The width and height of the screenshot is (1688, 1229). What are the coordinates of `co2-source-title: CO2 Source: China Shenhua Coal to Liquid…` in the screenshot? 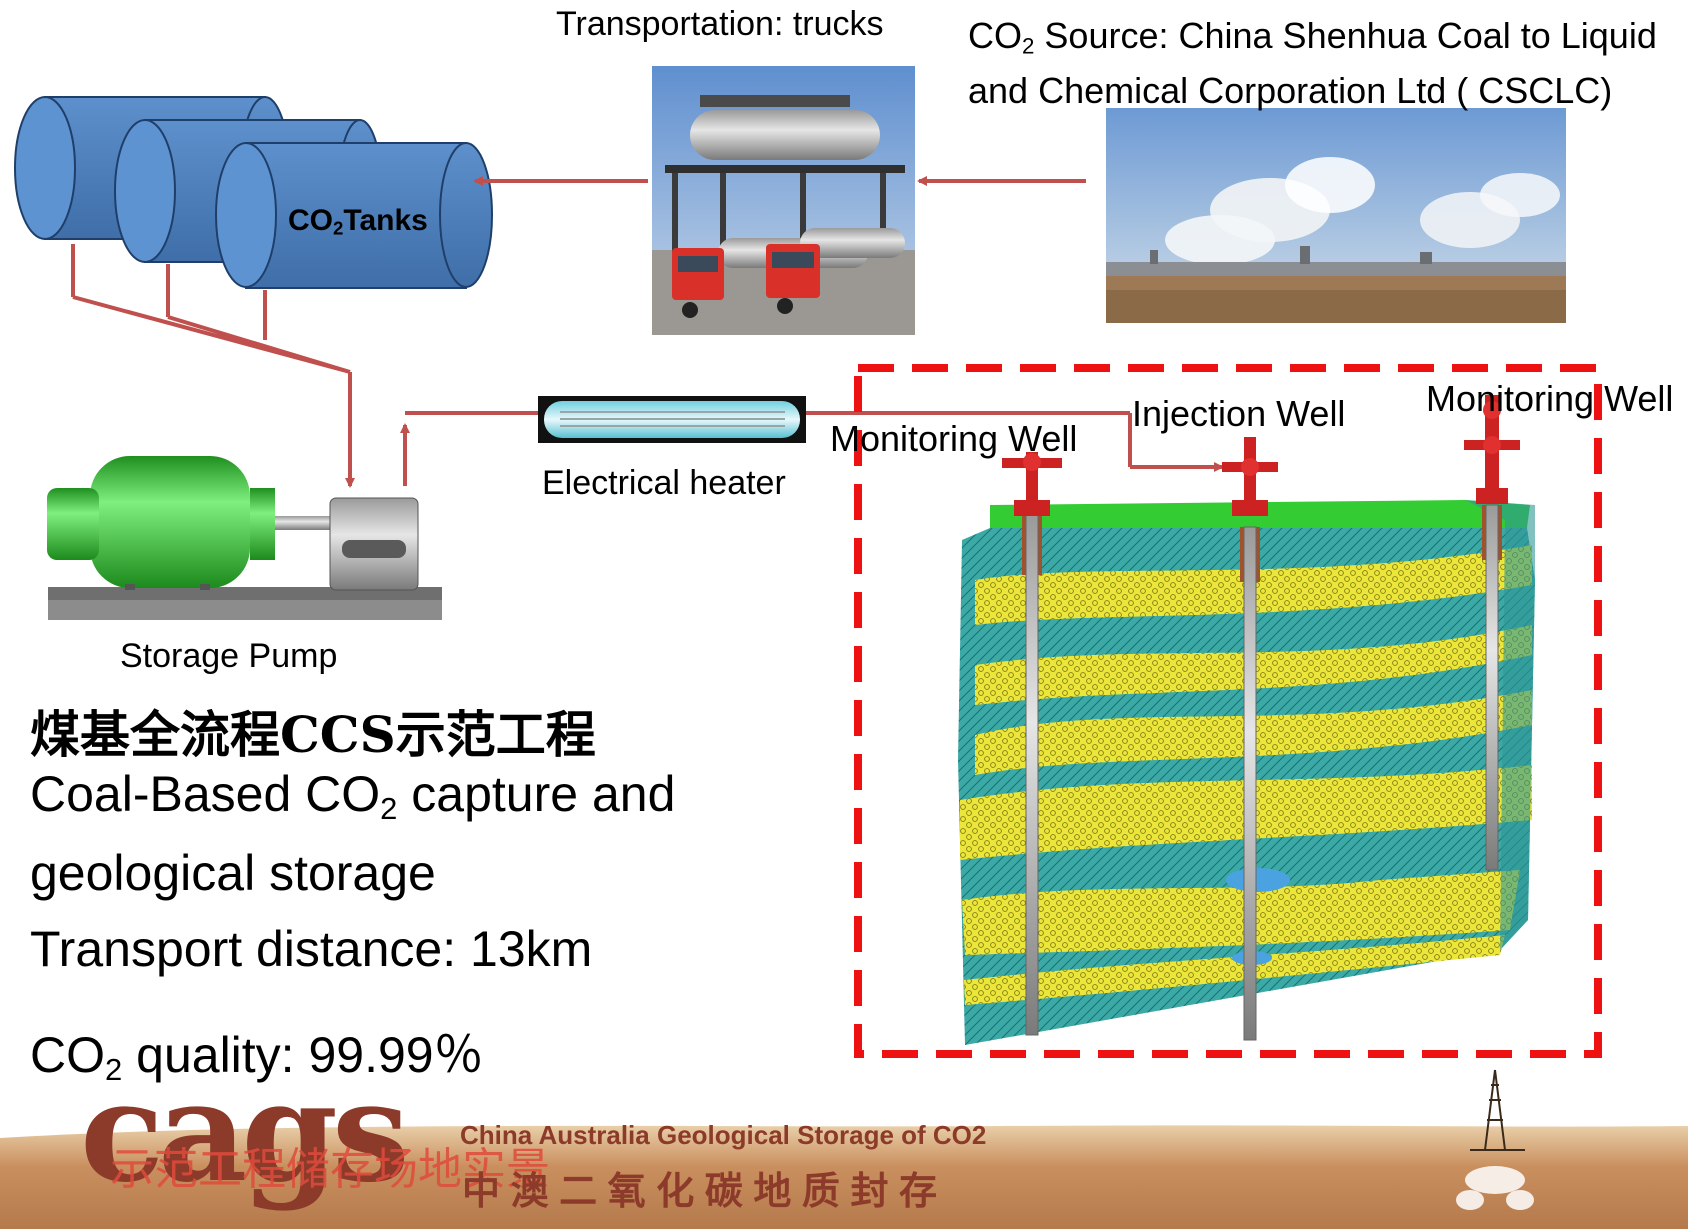 It's located at (1312, 63).